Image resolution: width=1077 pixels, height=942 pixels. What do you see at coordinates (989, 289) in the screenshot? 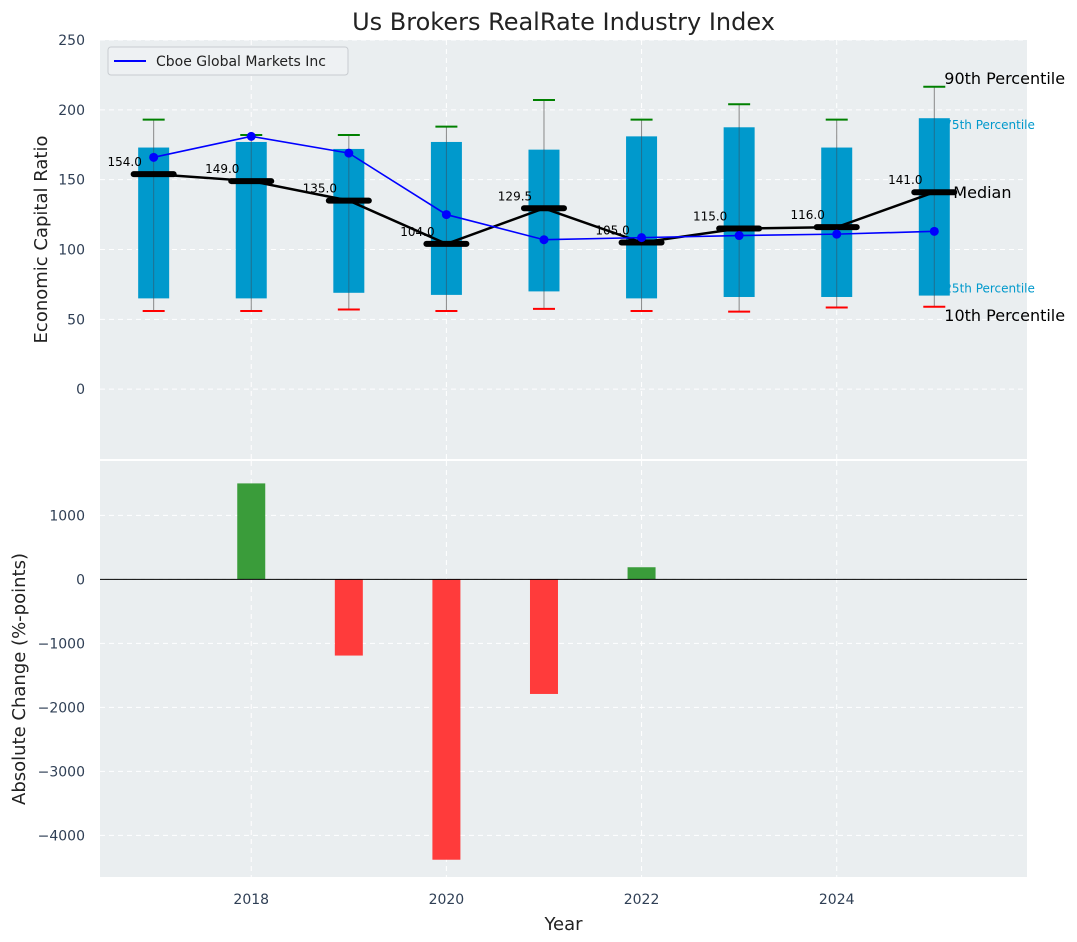
I see `p25-annotation: 25th Percentile` at bounding box center [989, 289].